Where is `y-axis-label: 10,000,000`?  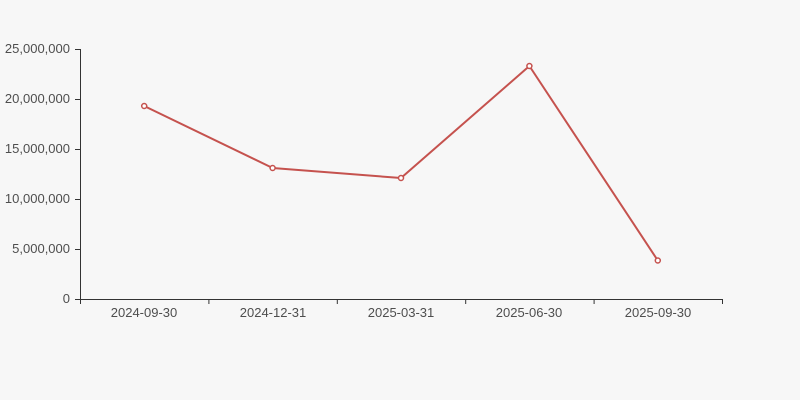
y-axis-label: 10,000,000 is located at coordinates (37, 198).